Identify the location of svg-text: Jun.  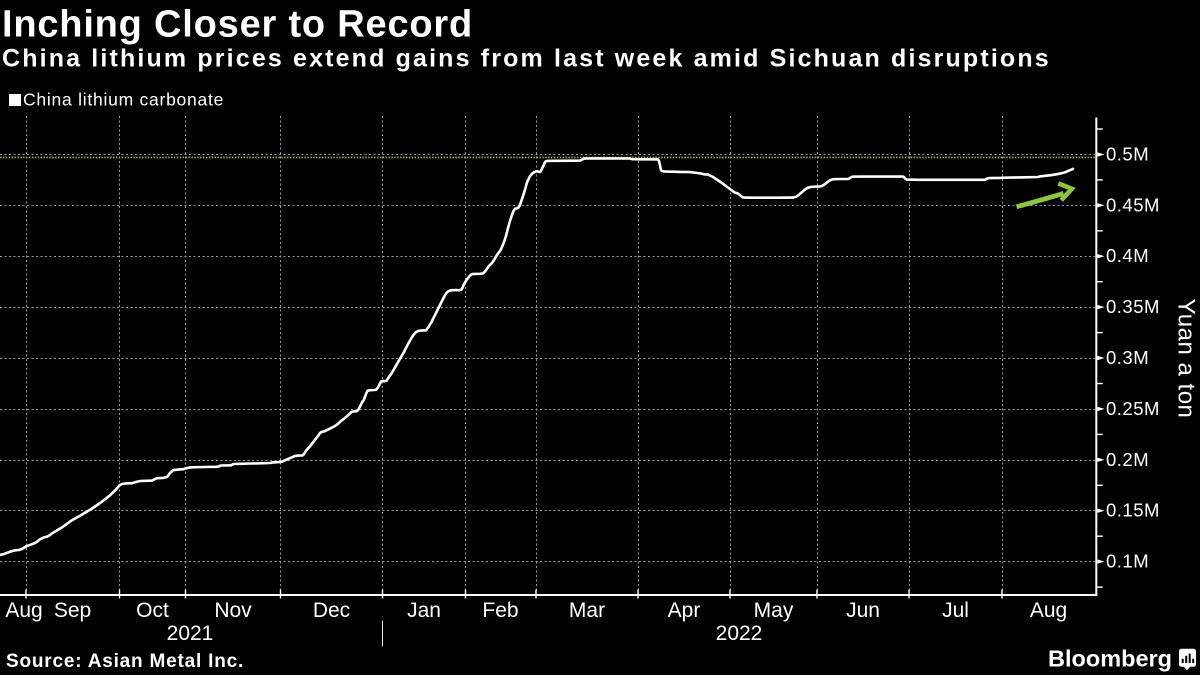
(863, 610).